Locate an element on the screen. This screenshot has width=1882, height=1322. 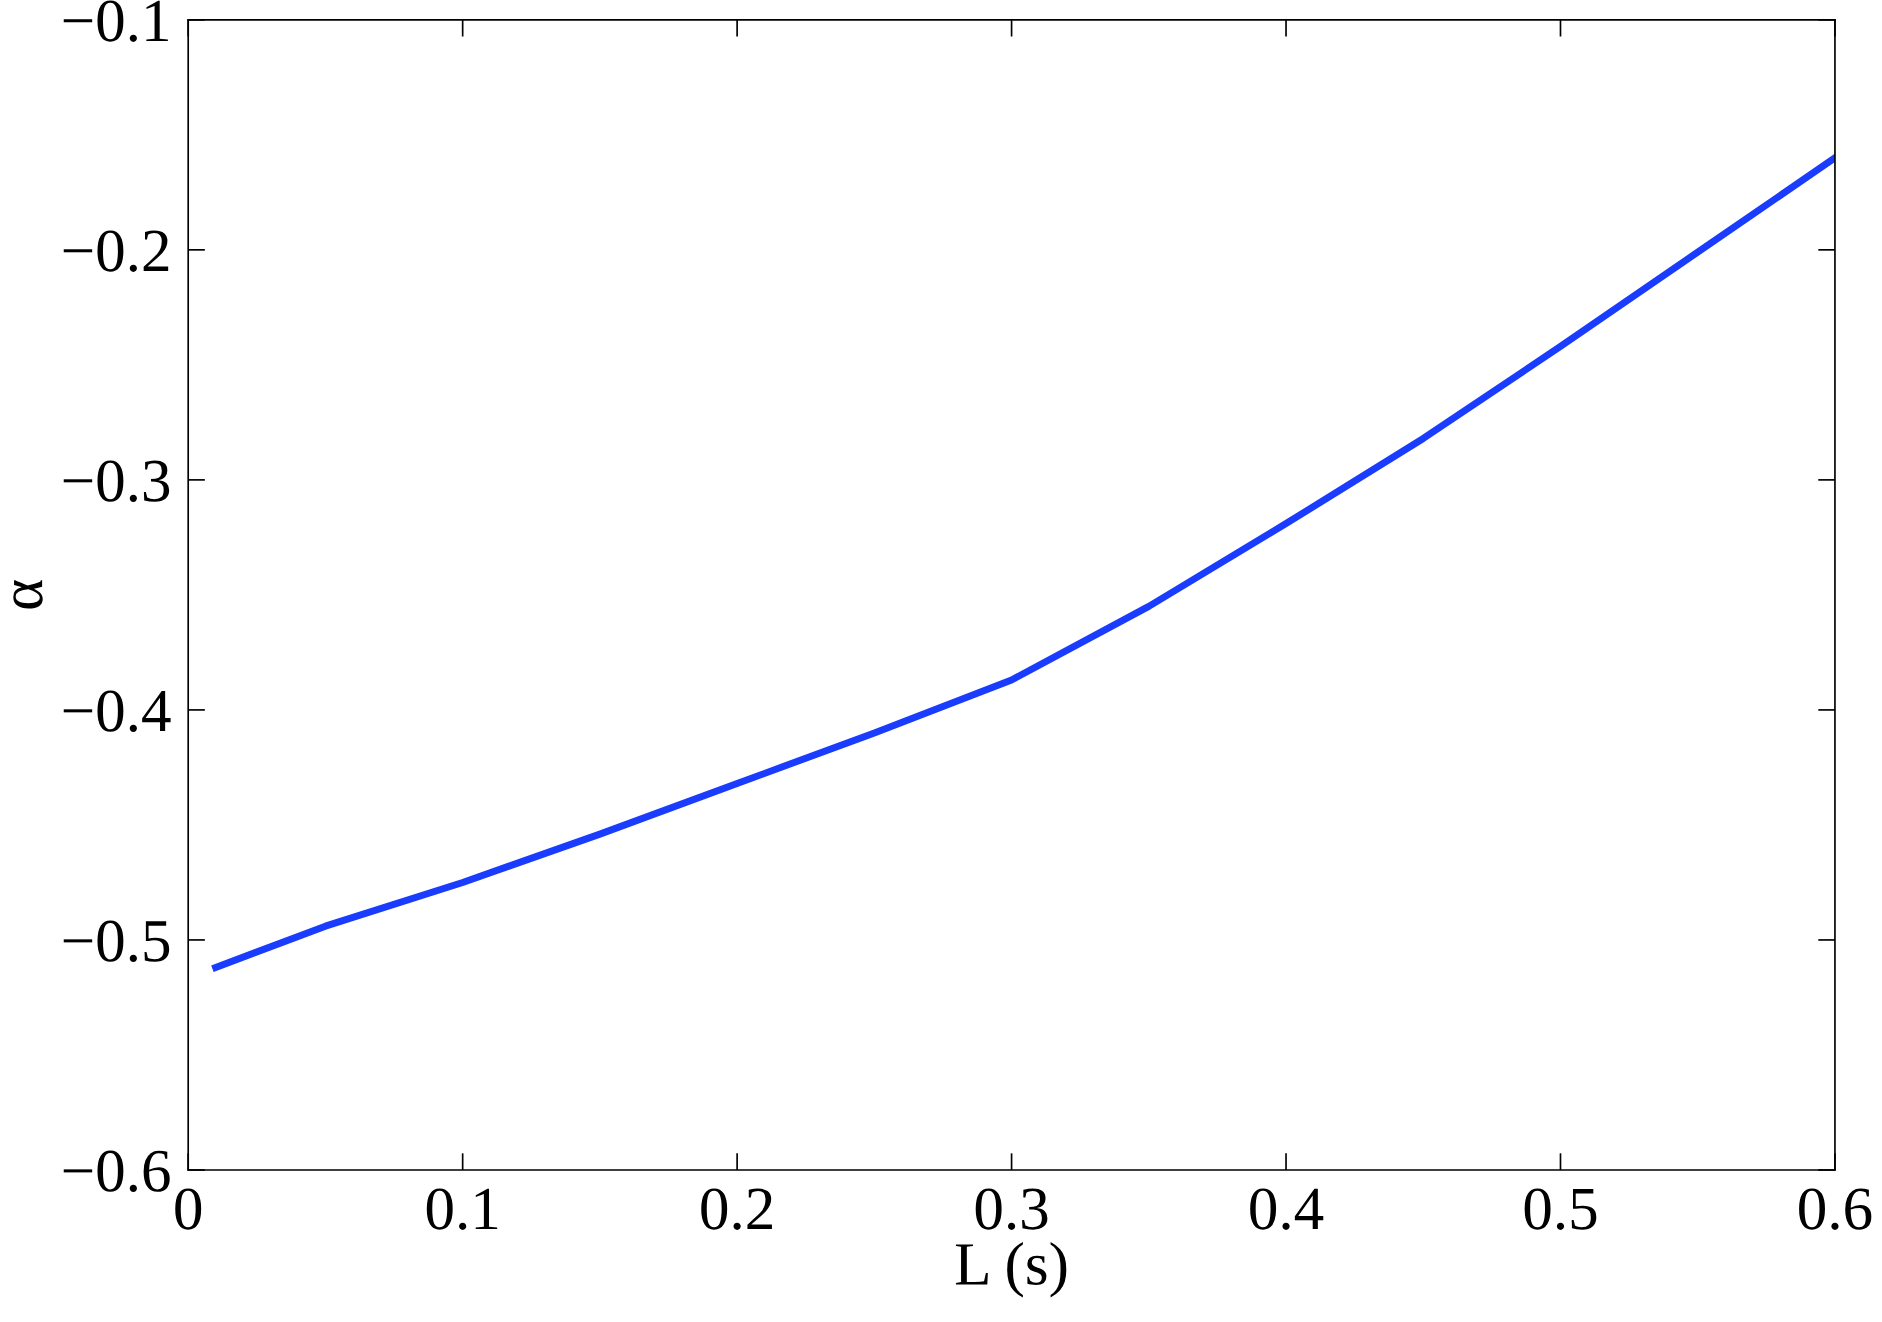
x-tick-label: 0.4 is located at coordinates (1287, 1209).